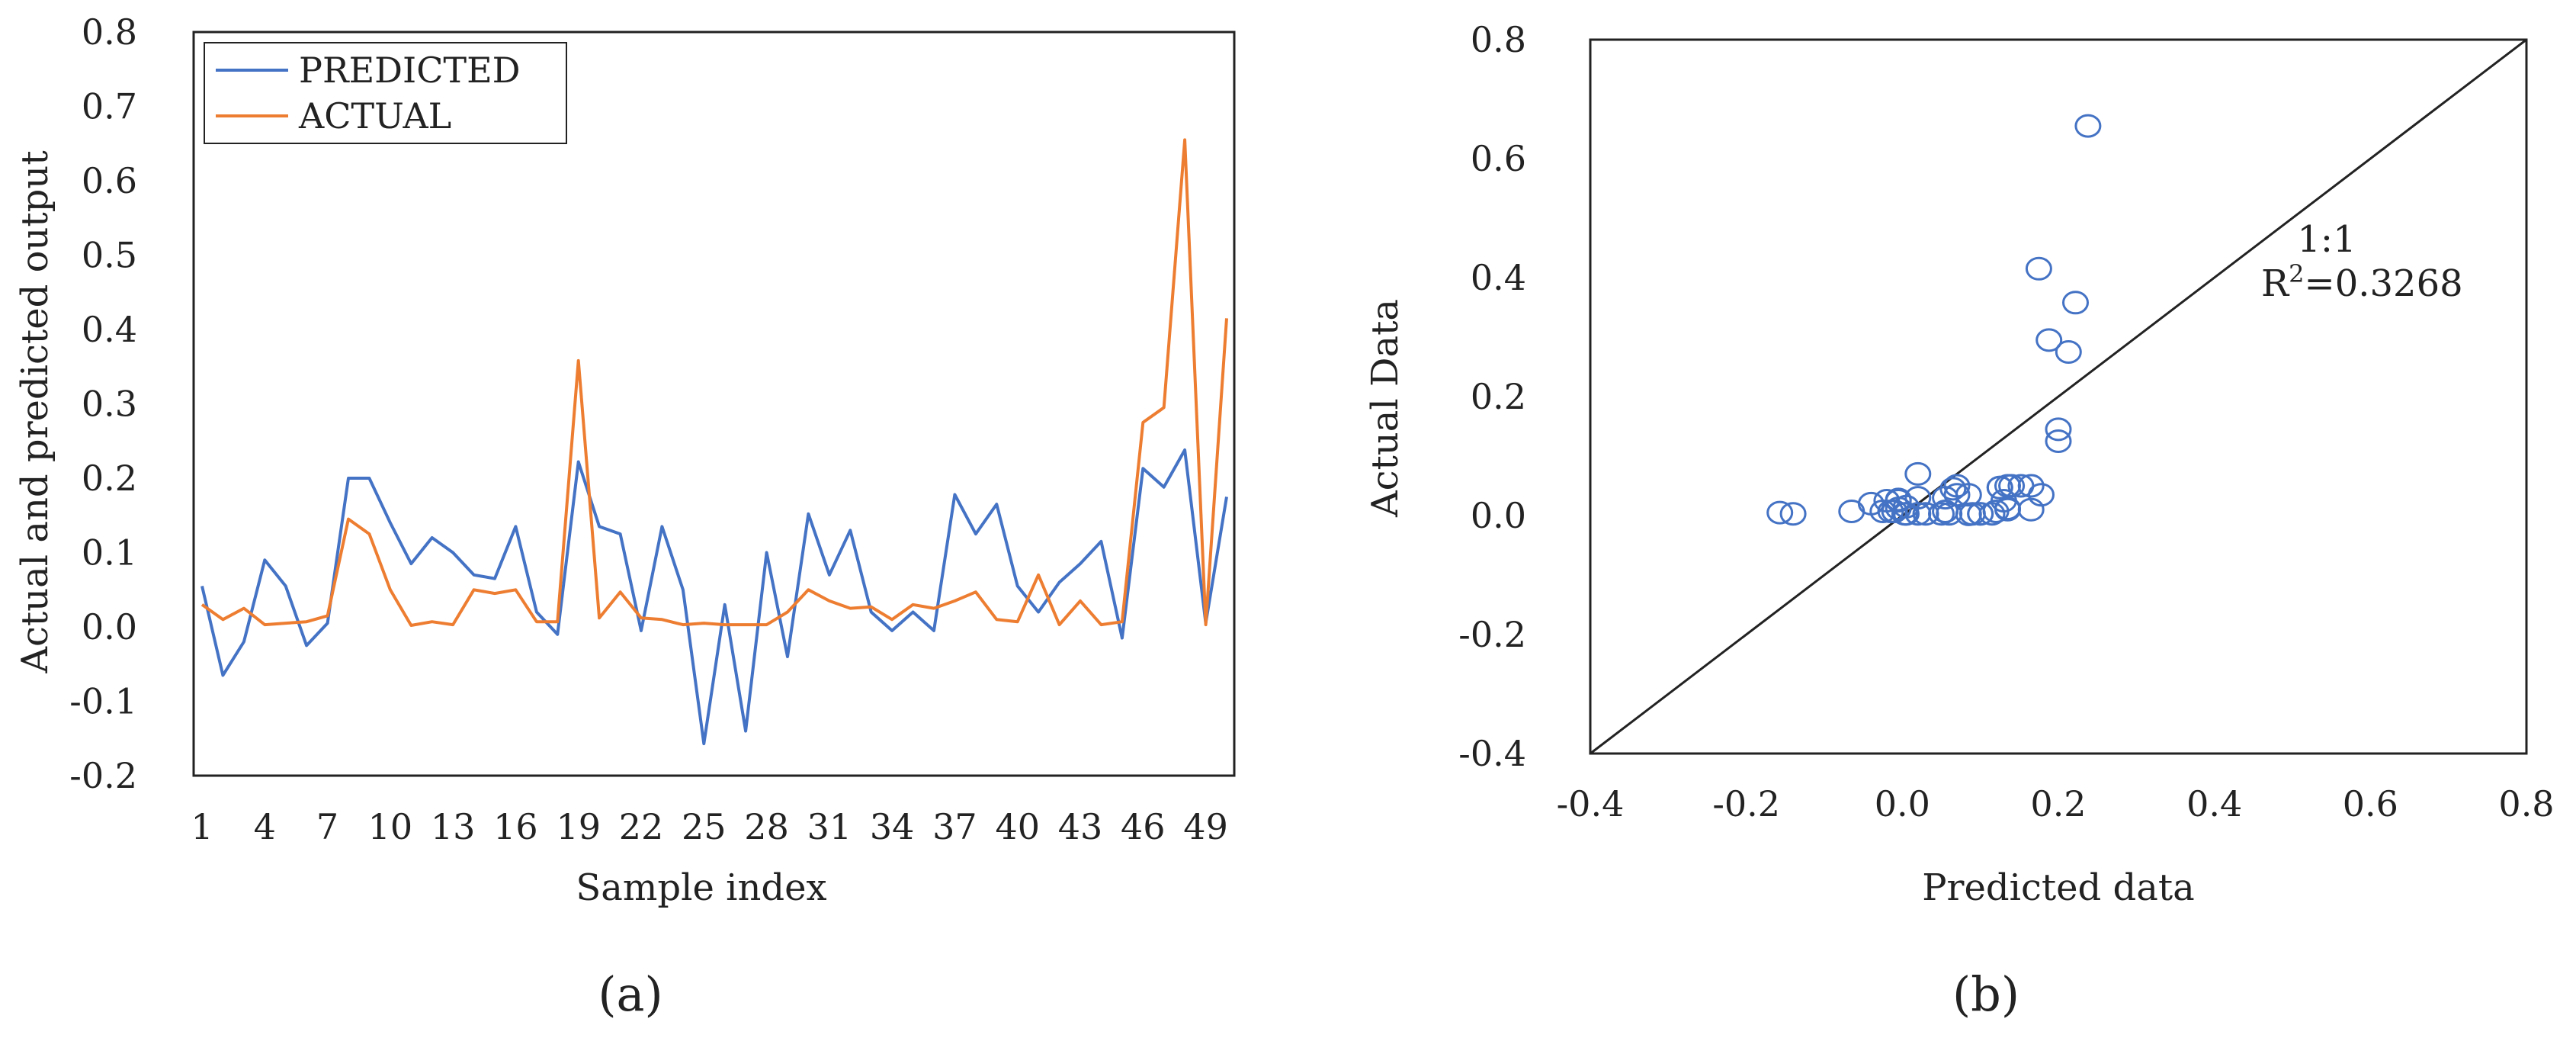 The height and width of the screenshot is (1038, 2576). Describe the element at coordinates (892, 827) in the screenshot. I see `line-chart-x-tick-label: 34` at that location.